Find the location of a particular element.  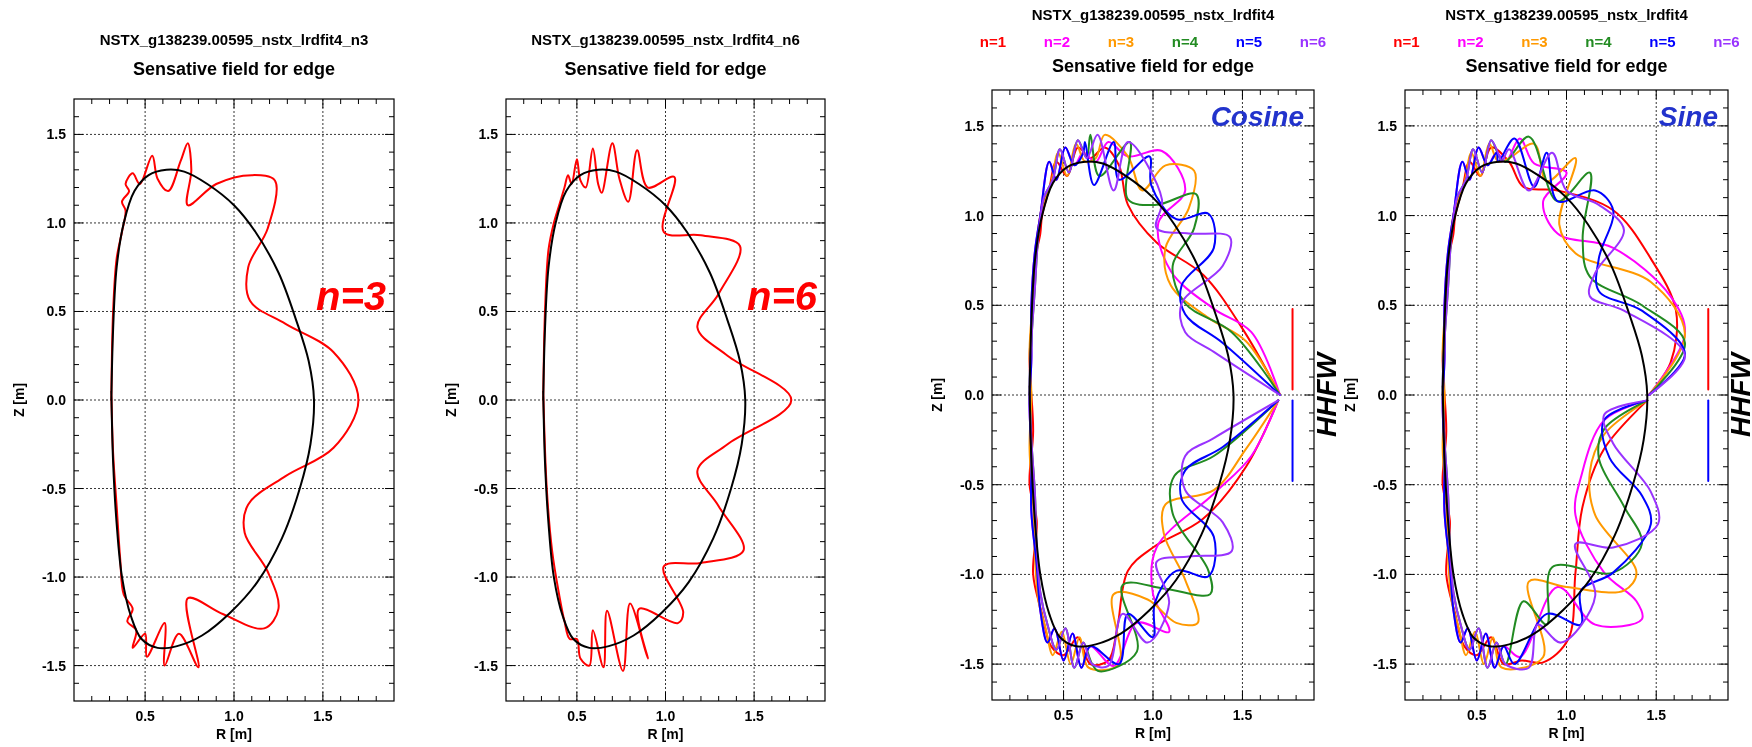

series-label: n=3 is located at coordinates (350, 295).